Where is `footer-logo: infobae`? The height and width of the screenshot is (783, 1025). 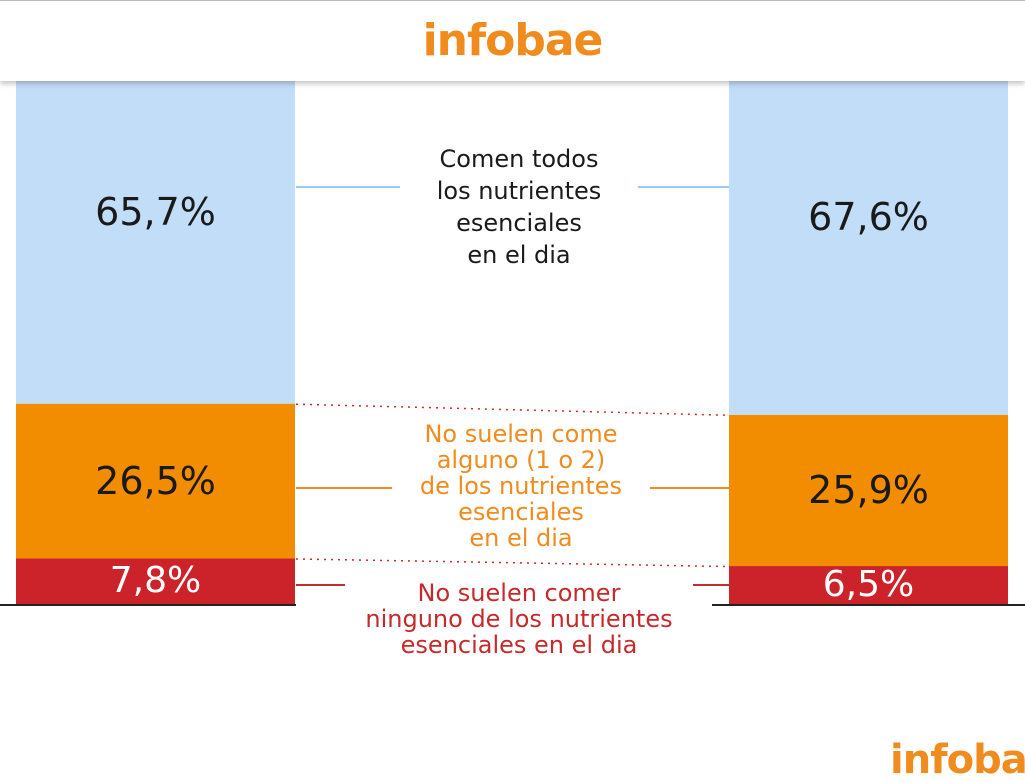
footer-logo: infobae is located at coordinates (957, 760).